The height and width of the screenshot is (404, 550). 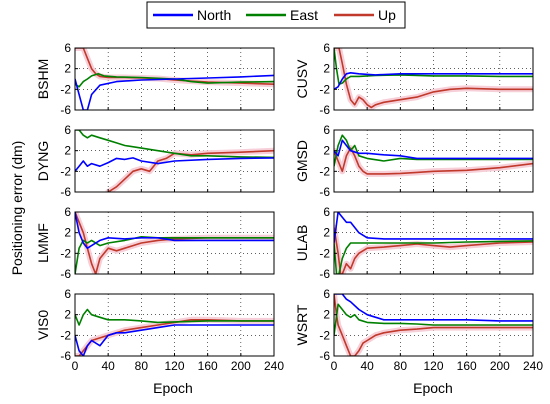 What do you see at coordinates (302, 243) in the screenshot?
I see `station-label-ulab: ULAB` at bounding box center [302, 243].